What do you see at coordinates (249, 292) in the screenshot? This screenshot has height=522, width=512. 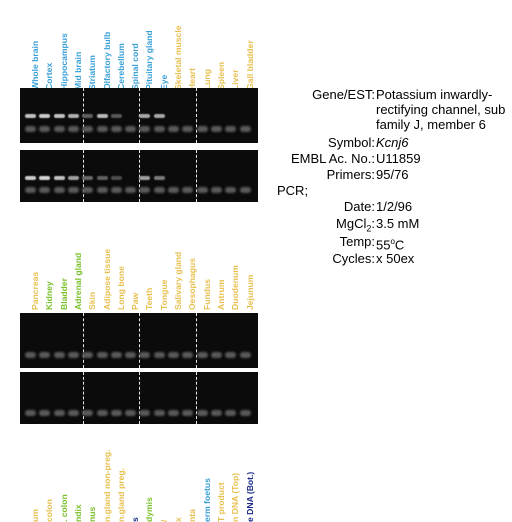 I see `lane-label: Jejunum` at bounding box center [249, 292].